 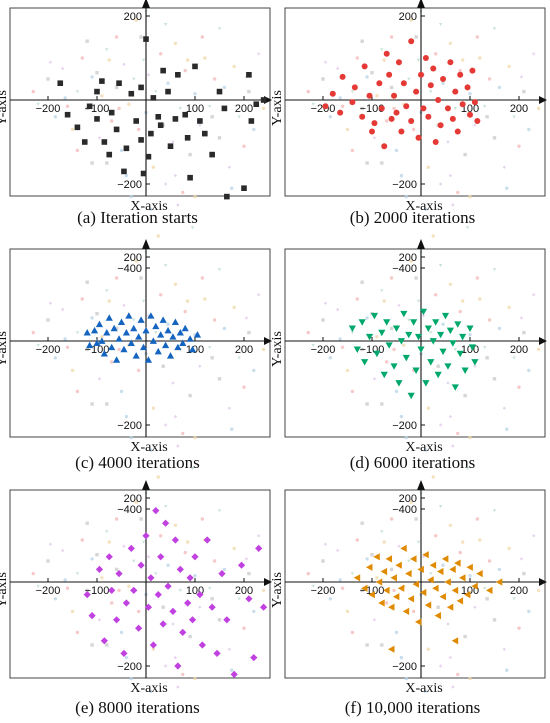 I want to click on background-points, so click(x=423, y=580).